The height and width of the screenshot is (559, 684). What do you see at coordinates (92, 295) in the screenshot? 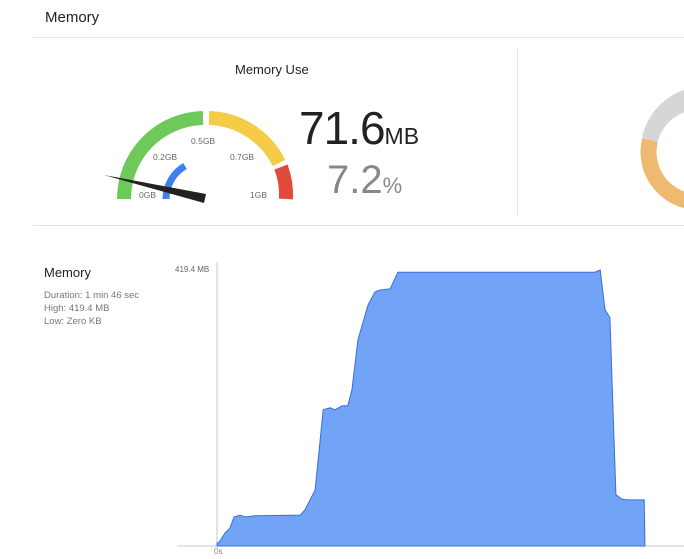
I see `duration-stat: Duration: 1 min 46 sec` at bounding box center [92, 295].